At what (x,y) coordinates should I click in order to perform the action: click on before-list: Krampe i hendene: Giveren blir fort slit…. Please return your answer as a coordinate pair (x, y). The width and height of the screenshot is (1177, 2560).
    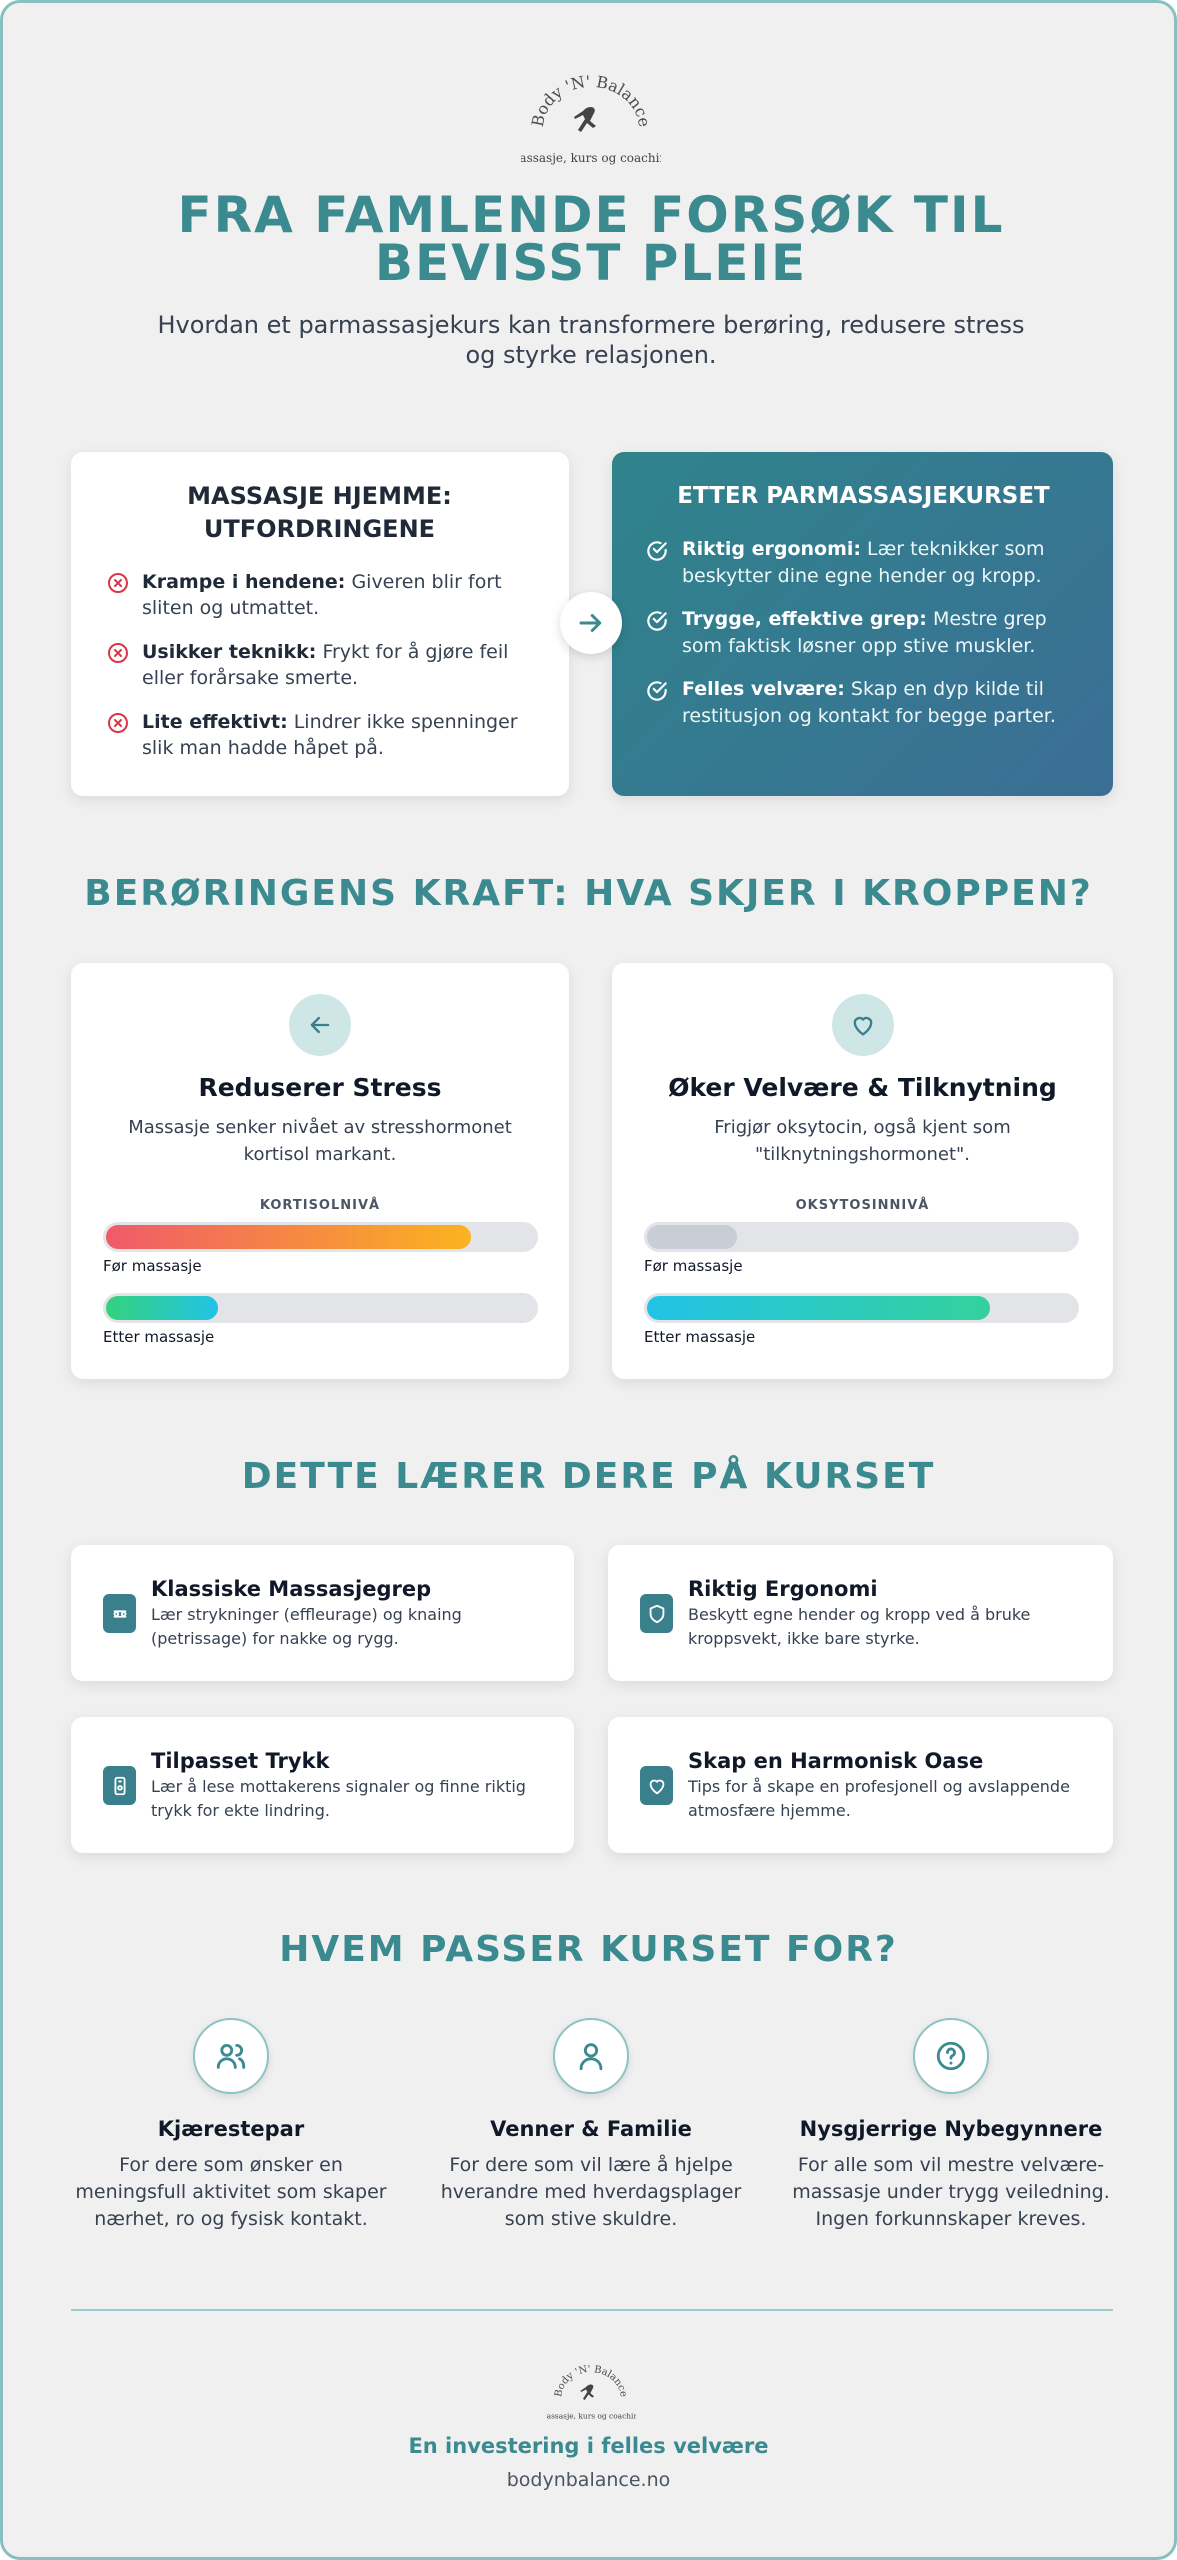
    Looking at the image, I should click on (319, 665).